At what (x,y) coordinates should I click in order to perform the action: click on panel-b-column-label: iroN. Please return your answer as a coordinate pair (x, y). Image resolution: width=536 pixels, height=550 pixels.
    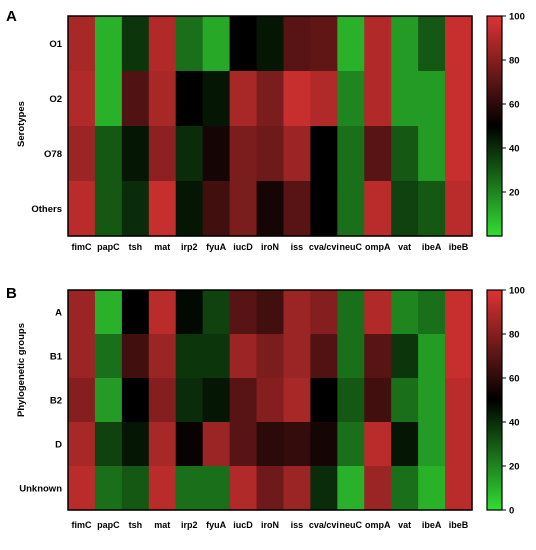
    Looking at the image, I should click on (270, 525).